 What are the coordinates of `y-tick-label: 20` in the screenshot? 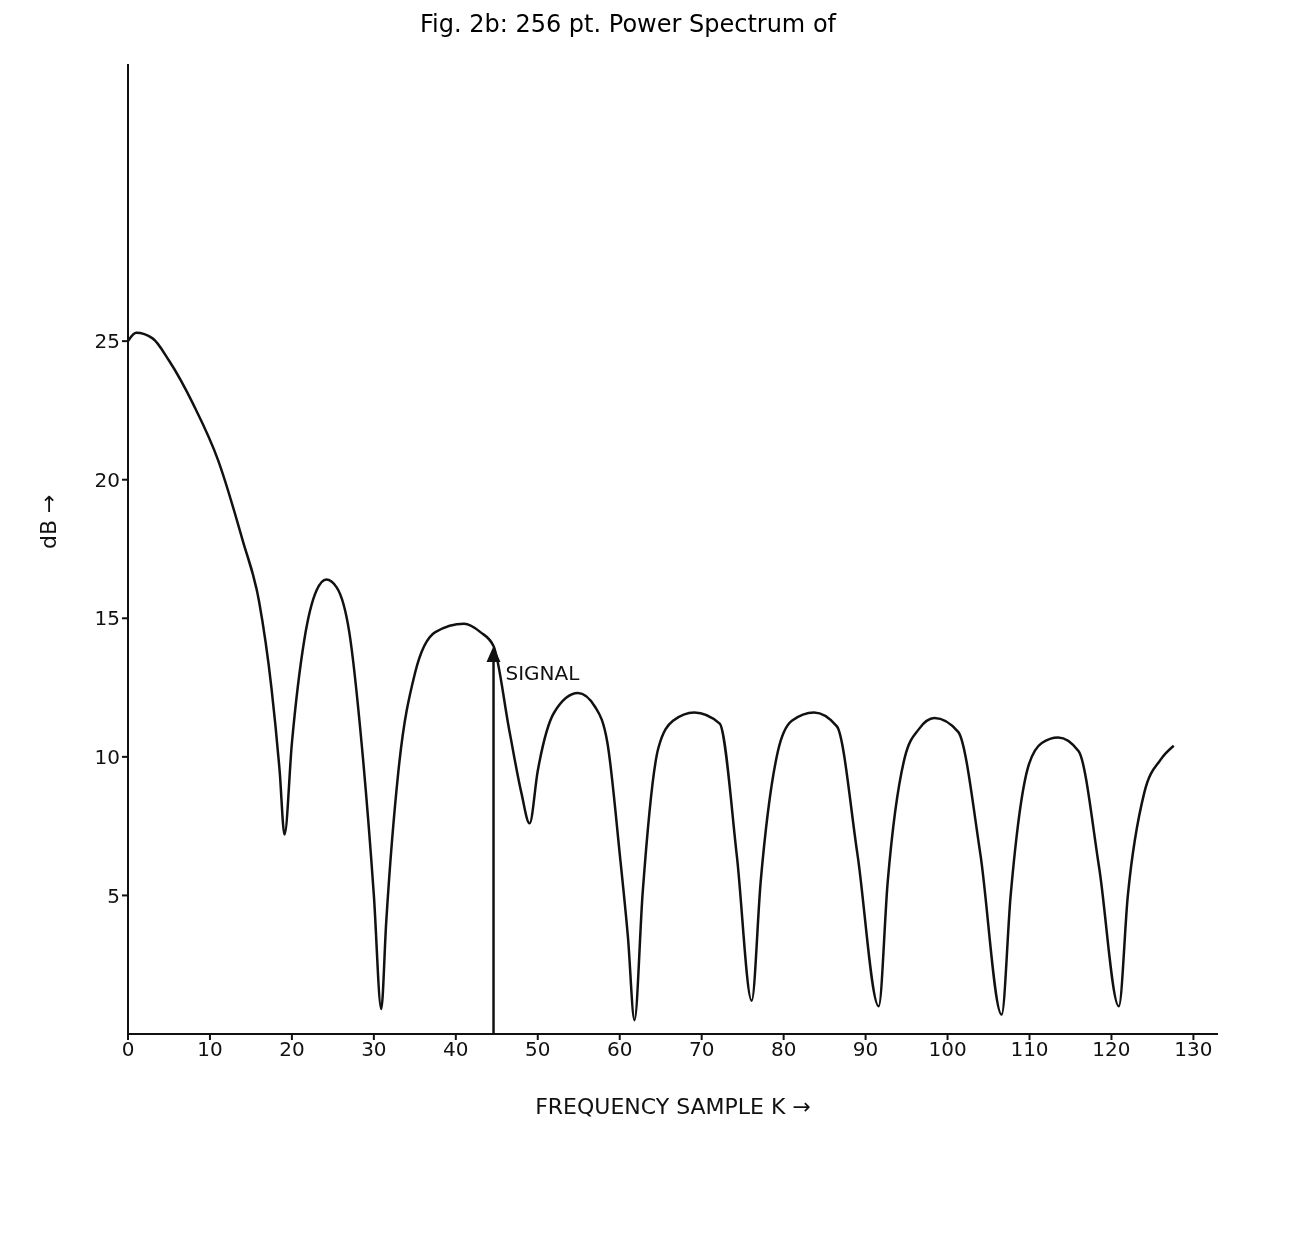 It's located at (107, 479).